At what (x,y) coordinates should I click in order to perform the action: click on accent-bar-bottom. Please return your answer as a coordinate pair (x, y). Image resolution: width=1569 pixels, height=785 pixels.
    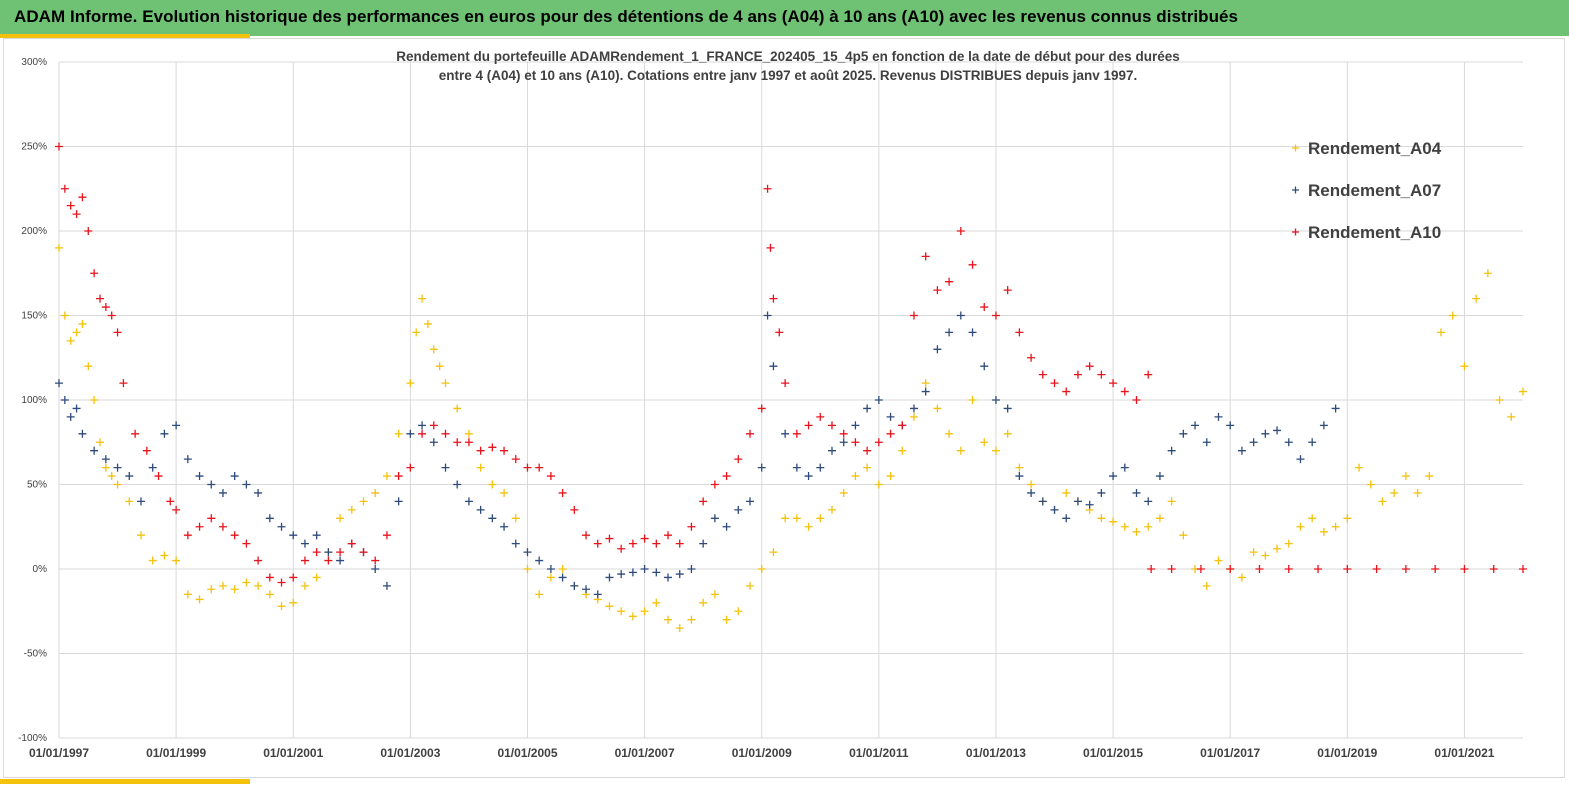
    Looking at the image, I should click on (125, 781).